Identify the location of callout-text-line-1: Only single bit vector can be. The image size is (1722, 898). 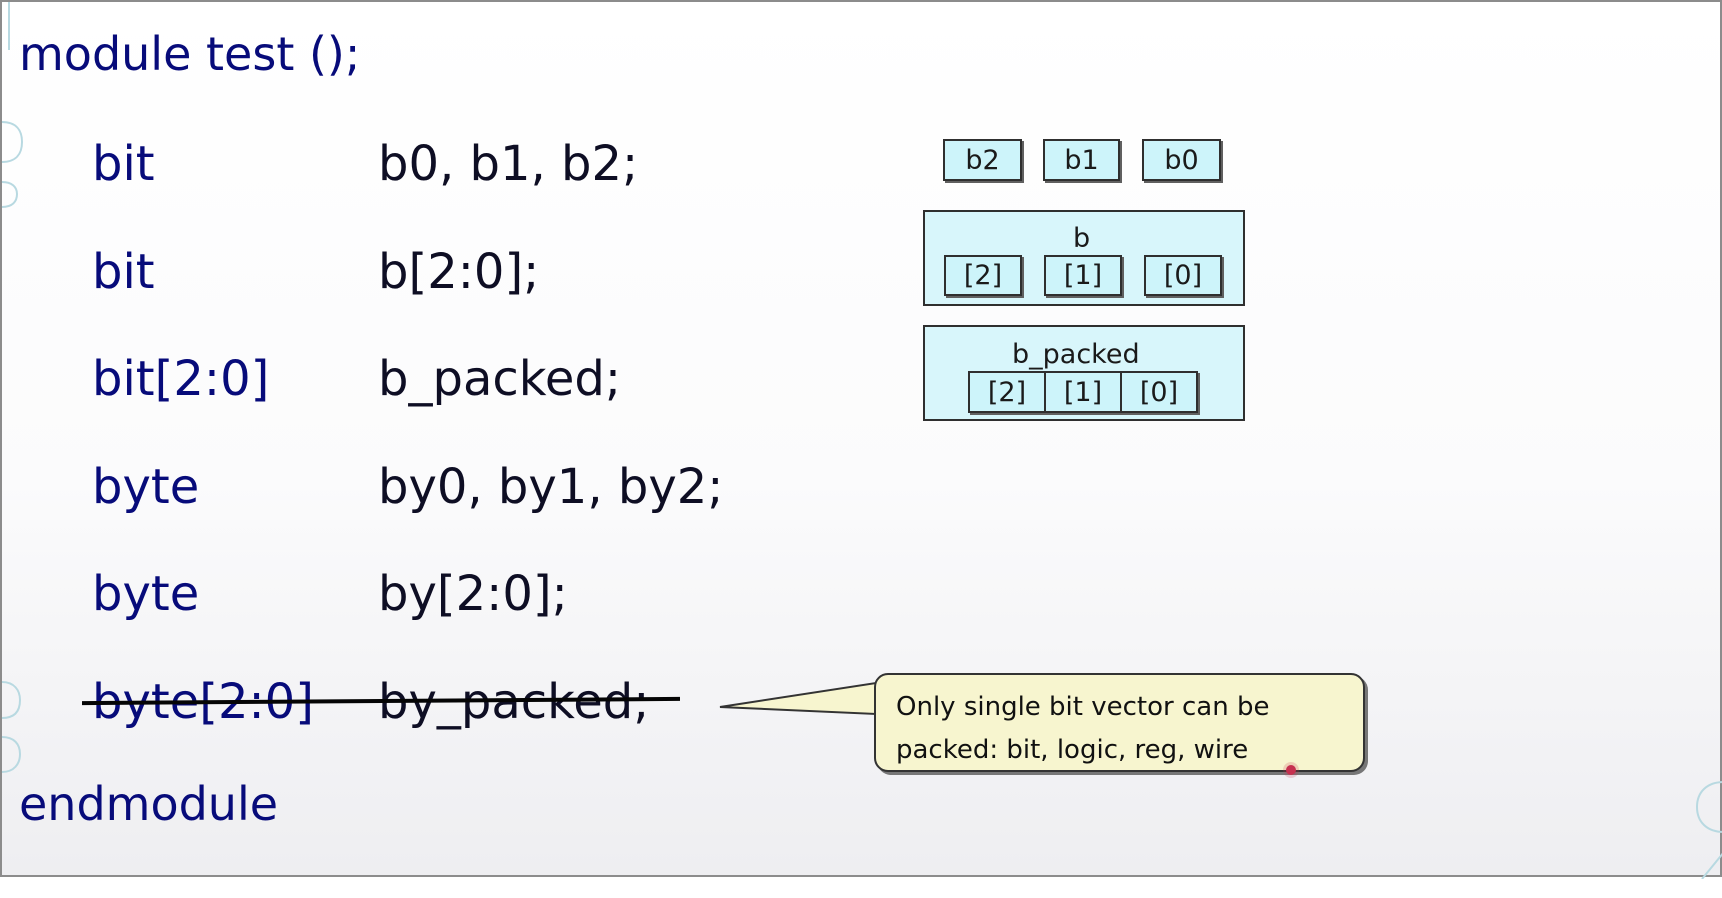
(1083, 707).